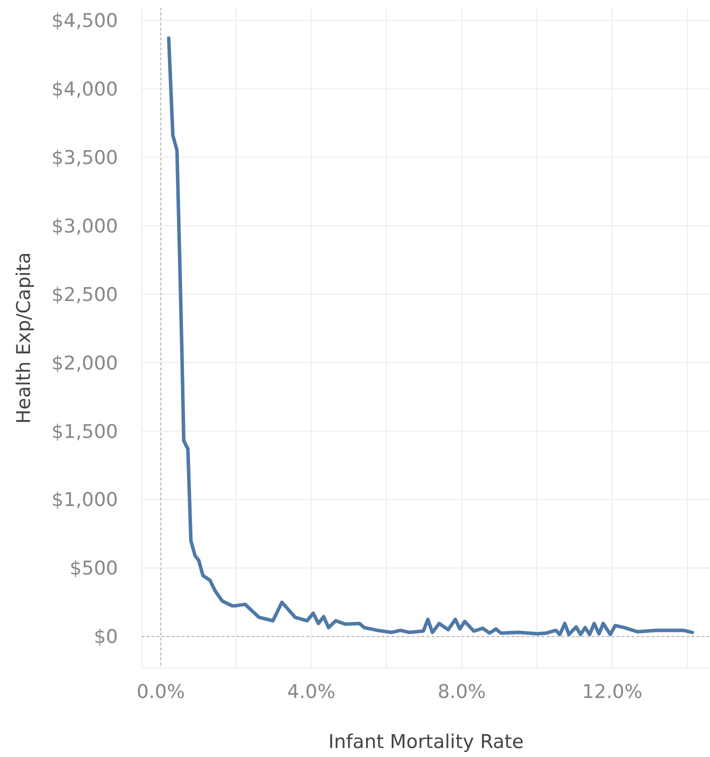  What do you see at coordinates (85, 21) in the screenshot?
I see `y-tick-label: $4,500` at bounding box center [85, 21].